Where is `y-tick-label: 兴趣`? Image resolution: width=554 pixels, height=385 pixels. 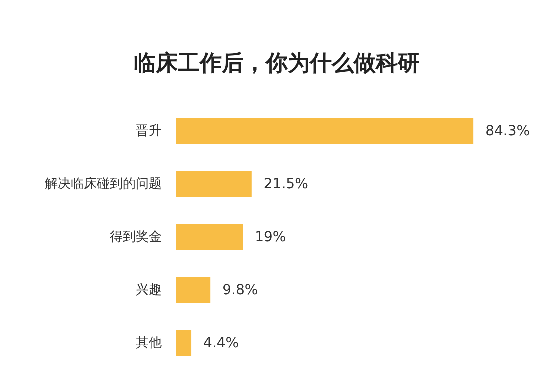 y-tick-label: 兴趣 is located at coordinates (149, 290).